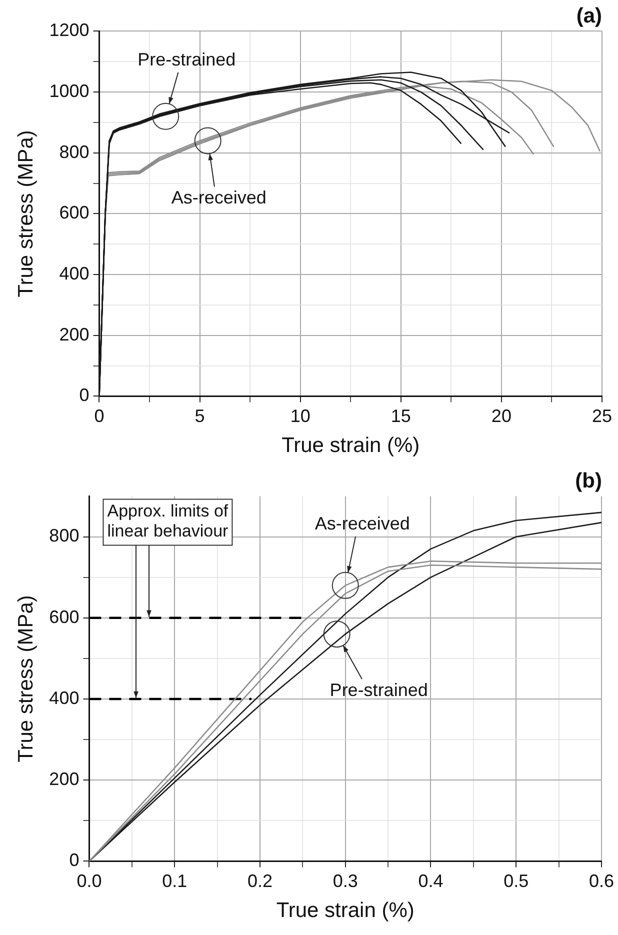 The width and height of the screenshot is (618, 935). Describe the element at coordinates (501, 416) in the screenshot. I see `x-tick-label: 20` at that location.